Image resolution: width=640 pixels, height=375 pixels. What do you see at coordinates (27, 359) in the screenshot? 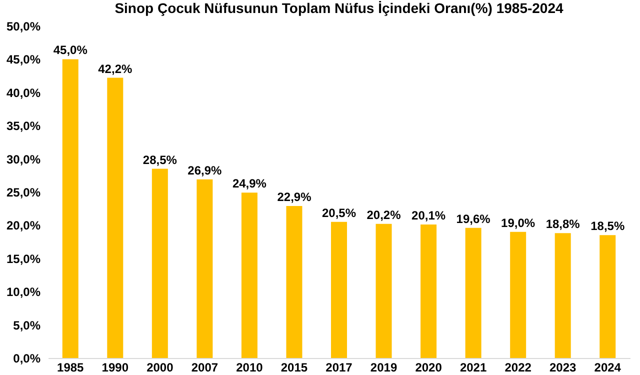
I see `y-tick-label: 0,0%` at bounding box center [27, 359].